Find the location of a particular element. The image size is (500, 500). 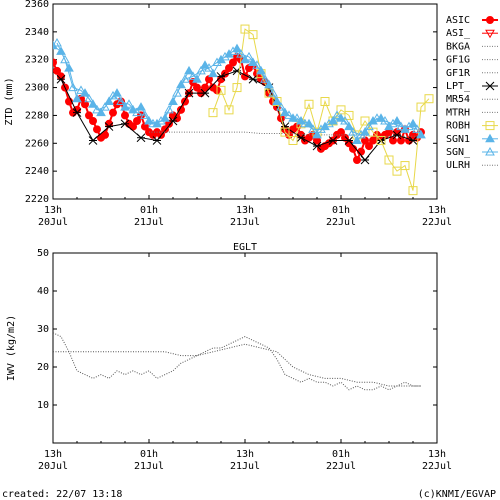

legend-label: MTRH is located at coordinates (458, 112).